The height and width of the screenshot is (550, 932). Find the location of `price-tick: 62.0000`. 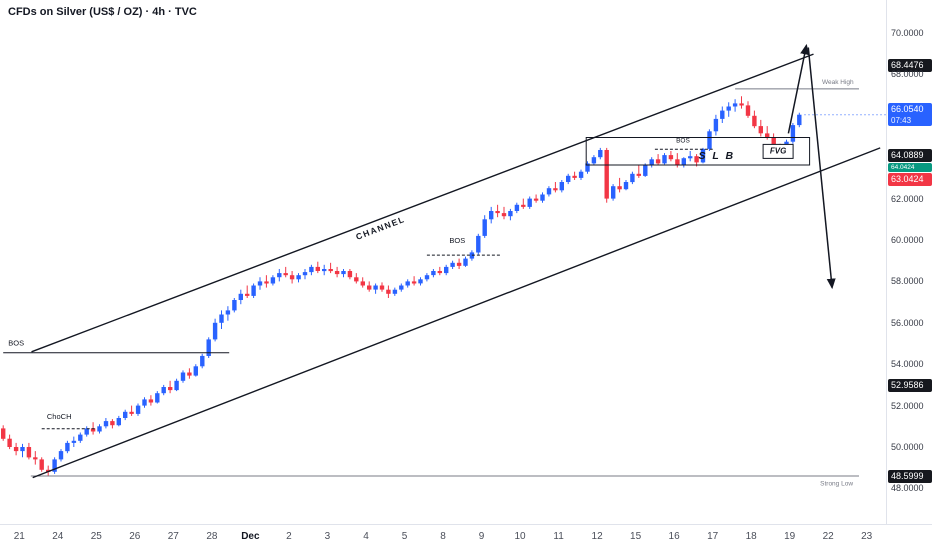

price-tick: 62.0000 is located at coordinates (907, 198).